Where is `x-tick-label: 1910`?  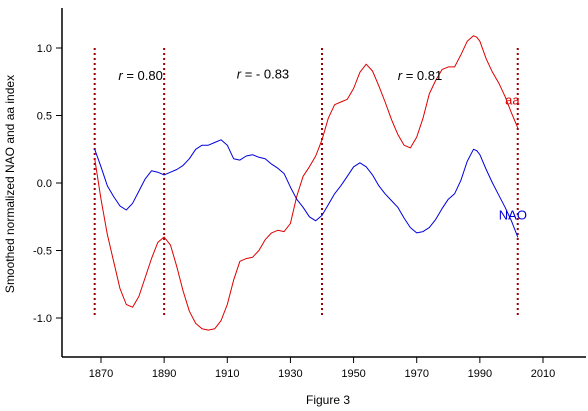 x-tick-label: 1910 is located at coordinates (227, 374).